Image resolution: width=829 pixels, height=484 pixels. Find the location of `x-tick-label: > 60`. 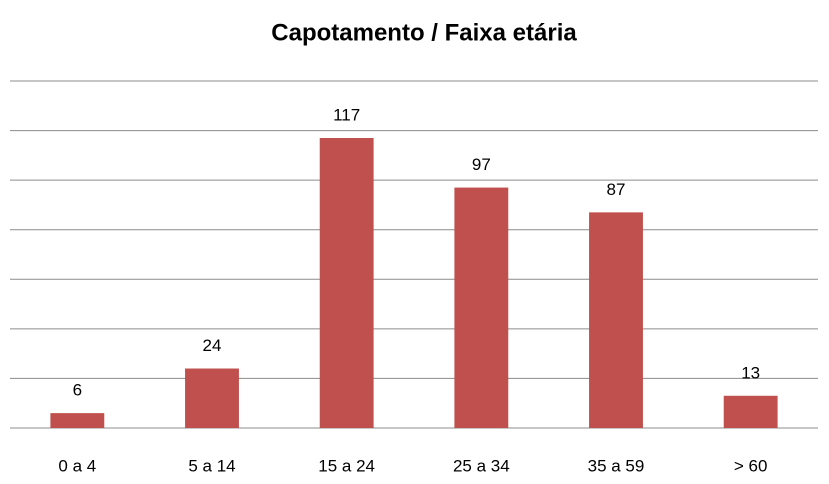

x-tick-label: > 60 is located at coordinates (751, 465).